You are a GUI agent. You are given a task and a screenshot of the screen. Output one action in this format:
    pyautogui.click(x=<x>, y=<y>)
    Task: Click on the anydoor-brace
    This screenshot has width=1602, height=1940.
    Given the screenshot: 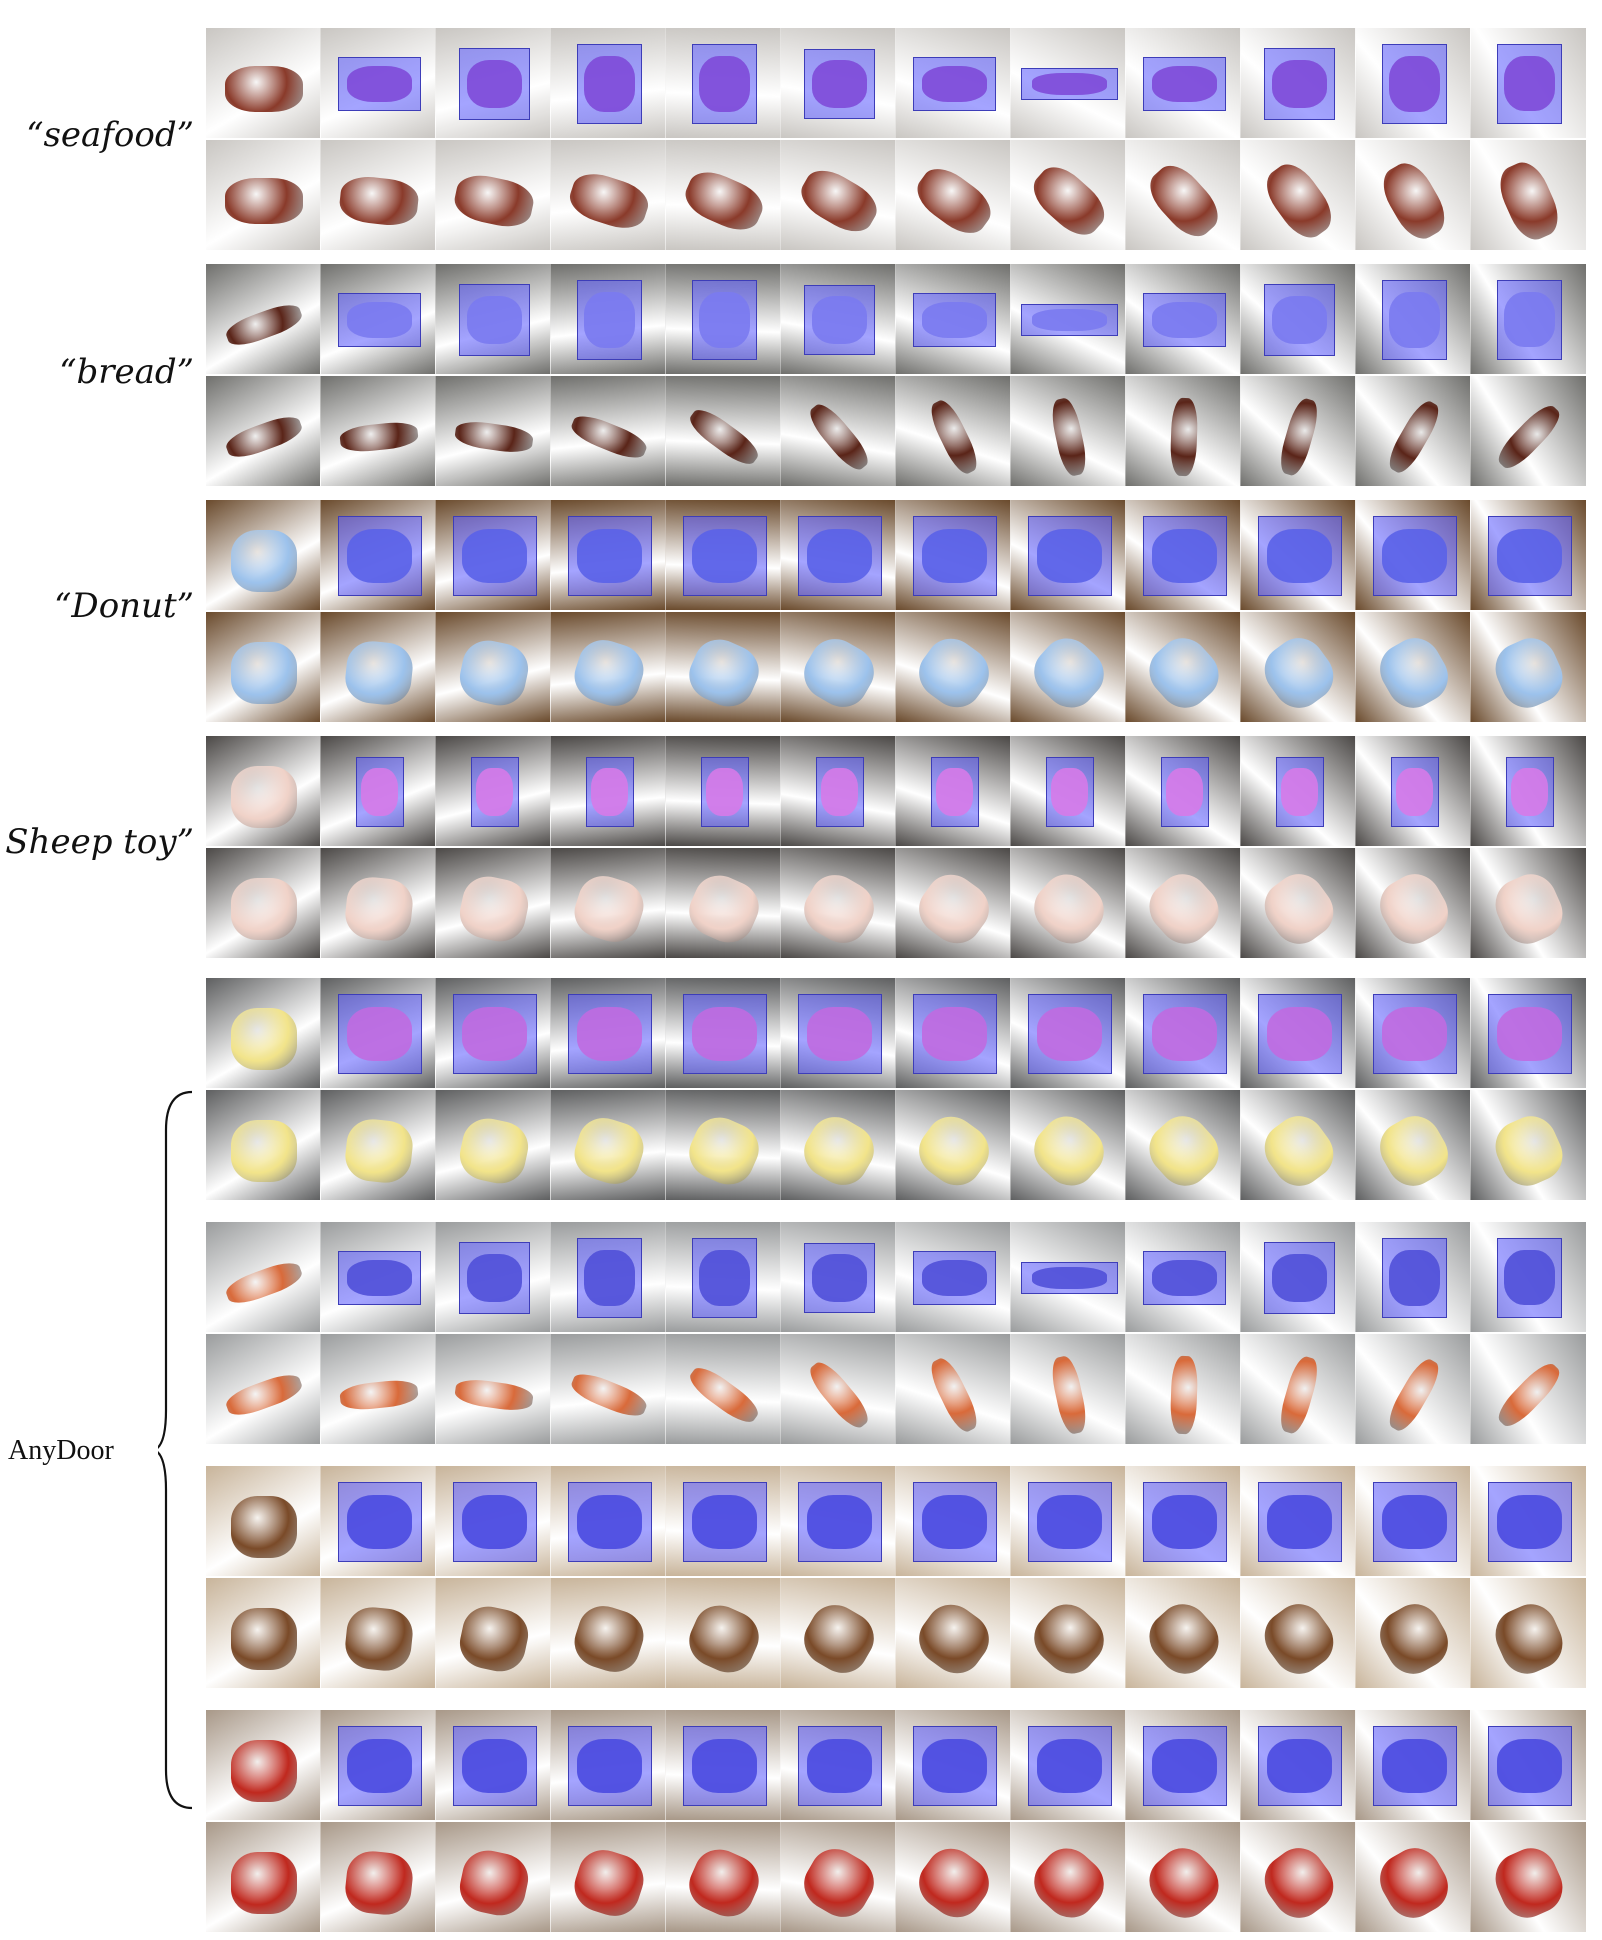 What is the action you would take?
    pyautogui.click(x=175, y=1450)
    